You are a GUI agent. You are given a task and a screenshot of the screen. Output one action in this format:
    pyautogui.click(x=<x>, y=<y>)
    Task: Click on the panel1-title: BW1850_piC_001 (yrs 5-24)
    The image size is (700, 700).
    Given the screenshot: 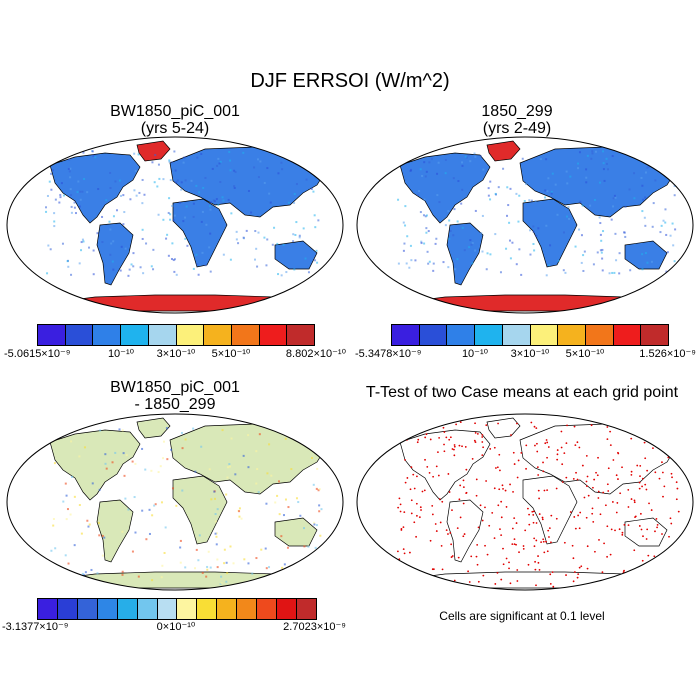 What is the action you would take?
    pyautogui.click(x=175, y=120)
    